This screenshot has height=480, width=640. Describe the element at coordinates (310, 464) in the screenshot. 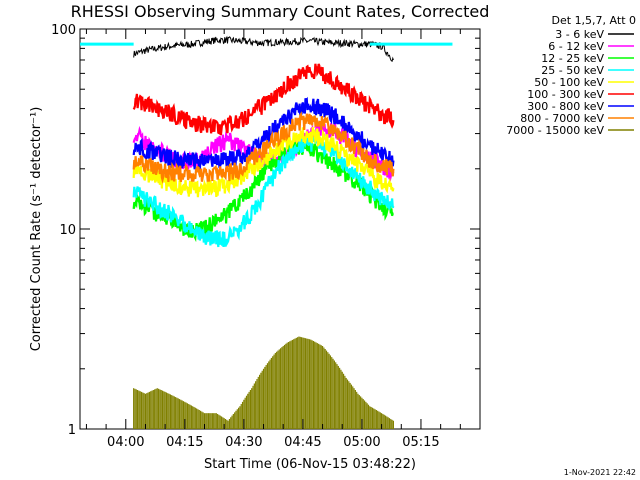

I see `x-axis-label: Start Time (06-Nov-15 03:48:22)` at that location.